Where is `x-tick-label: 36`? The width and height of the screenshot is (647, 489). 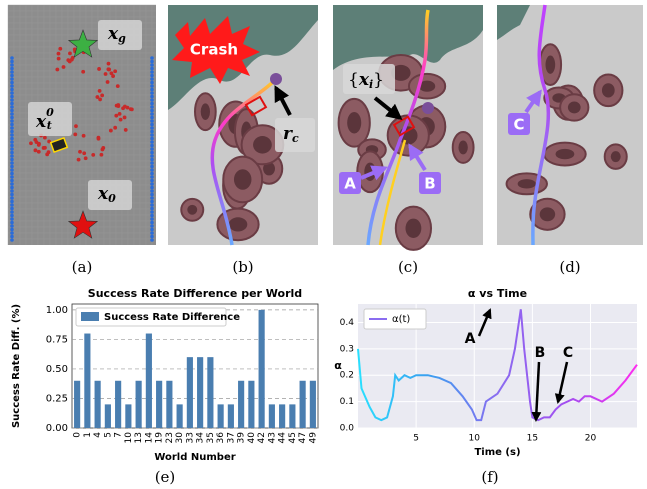
x-tick-label: 36 is located at coordinates (221, 438).